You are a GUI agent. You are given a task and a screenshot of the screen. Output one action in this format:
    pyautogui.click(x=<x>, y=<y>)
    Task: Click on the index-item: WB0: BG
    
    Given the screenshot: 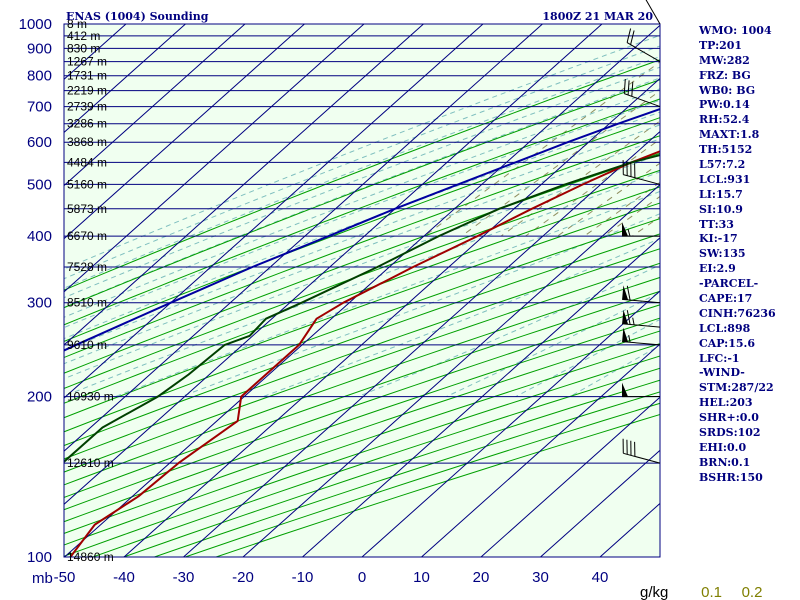 What is the action you would take?
    pyautogui.click(x=727, y=90)
    